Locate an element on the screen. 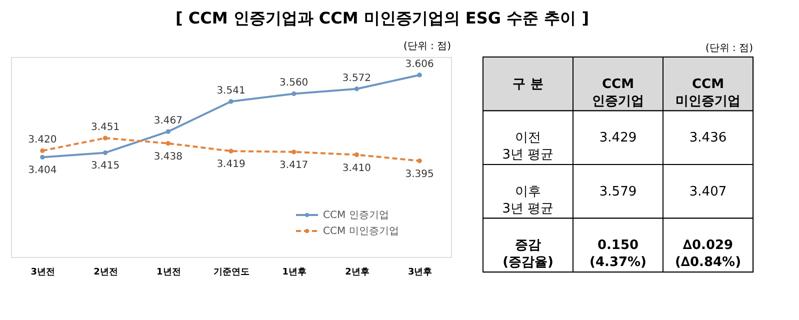 The height and width of the screenshot is (320, 799). text: CCM 인증기업 is located at coordinates (618, 92).